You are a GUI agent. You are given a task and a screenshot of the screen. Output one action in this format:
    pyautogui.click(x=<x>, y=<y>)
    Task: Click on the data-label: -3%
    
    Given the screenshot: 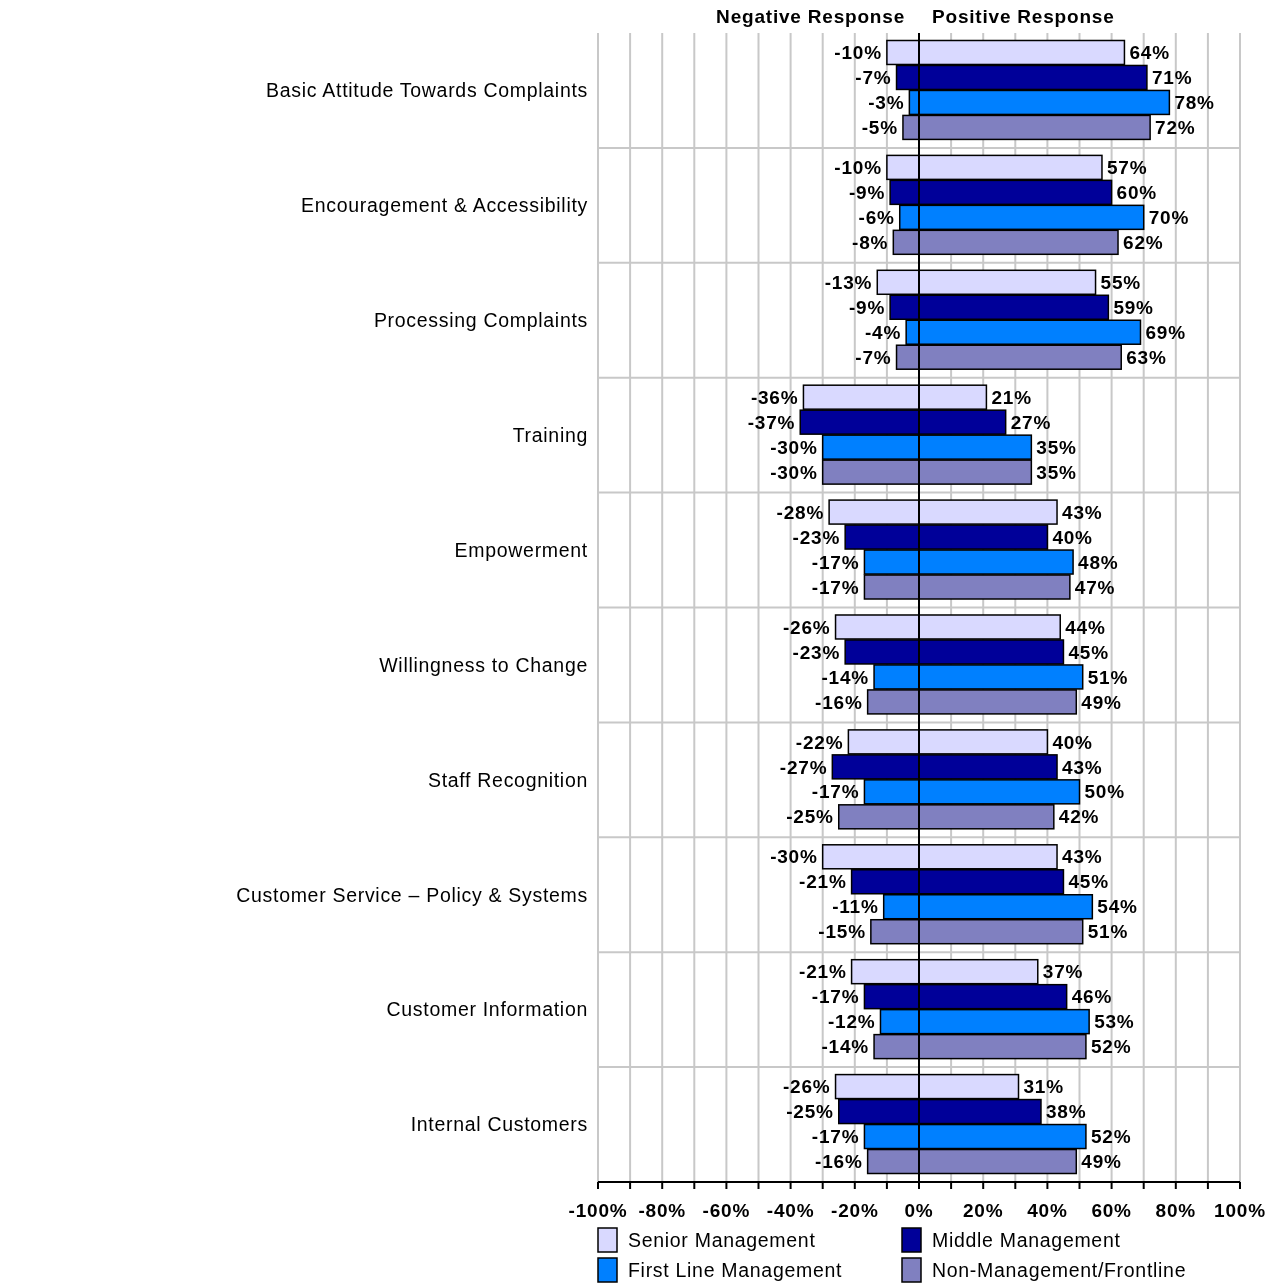 What is the action you would take?
    pyautogui.click(x=886, y=103)
    